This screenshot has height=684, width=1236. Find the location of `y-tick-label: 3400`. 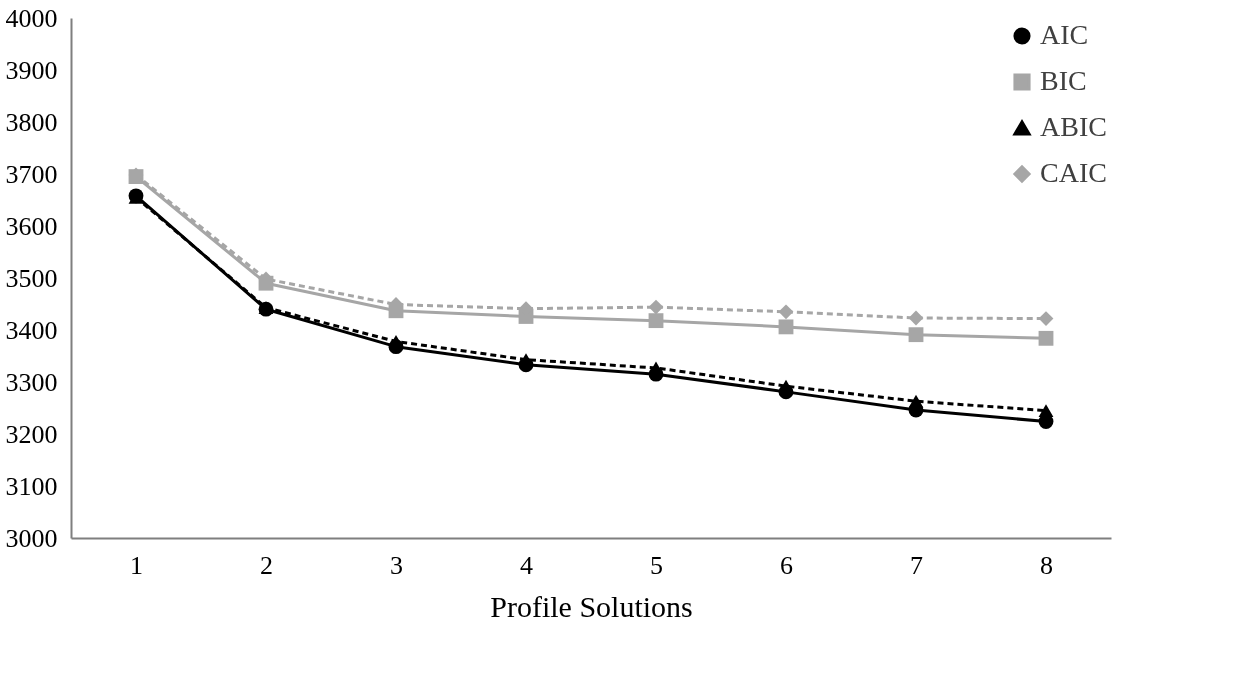

y-tick-label: 3400 is located at coordinates (31, 330).